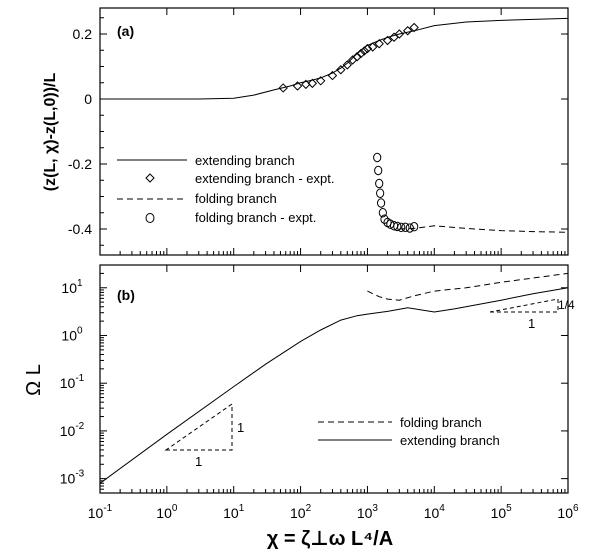 The image size is (610, 554). What do you see at coordinates (368, 512) in the screenshot?
I see `panel-b-x-tick-label: 10³` at bounding box center [368, 512].